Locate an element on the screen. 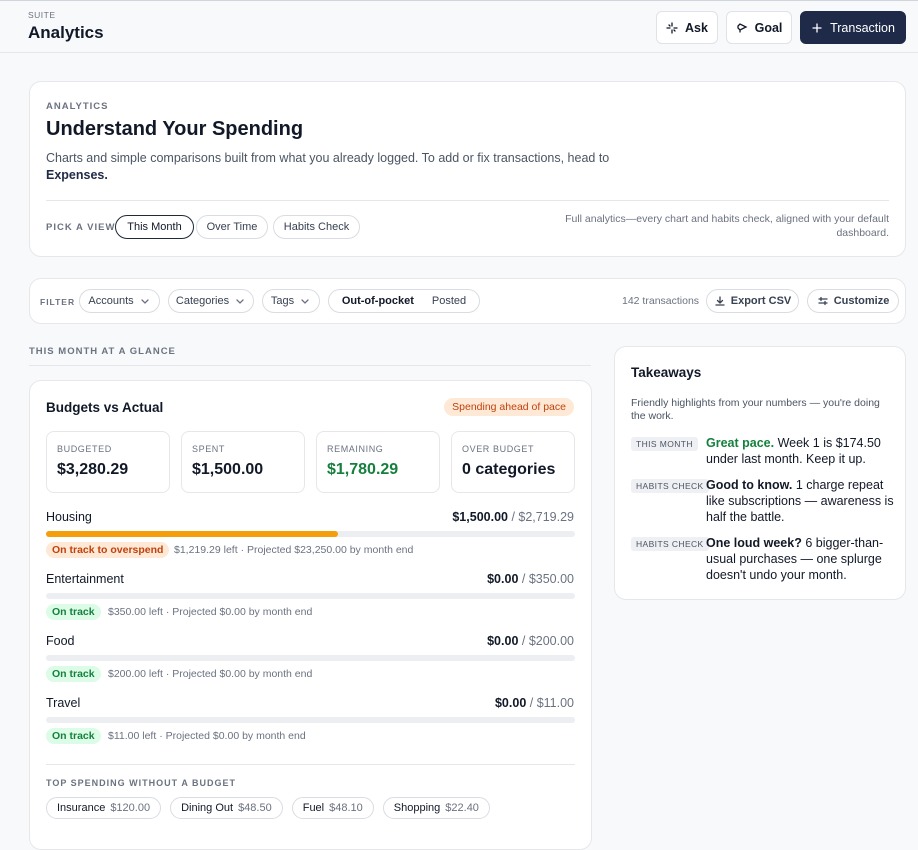 This screenshot has width=918, height=850. view-pill: Habits Check is located at coordinates (316, 227).